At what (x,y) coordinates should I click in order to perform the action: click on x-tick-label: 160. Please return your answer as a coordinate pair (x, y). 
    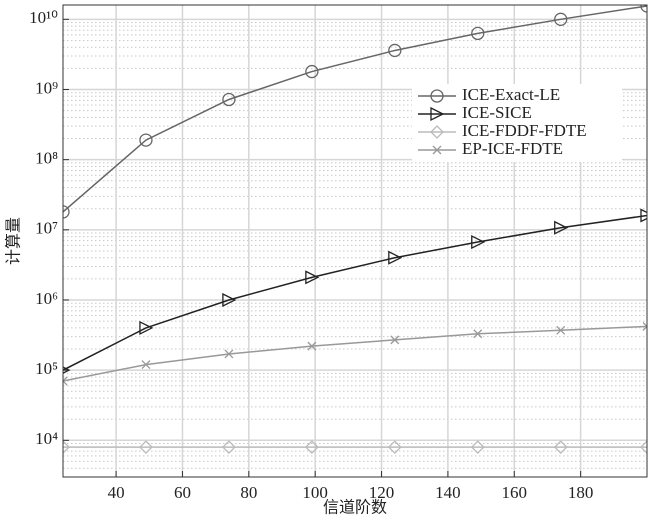
    Looking at the image, I should click on (515, 492).